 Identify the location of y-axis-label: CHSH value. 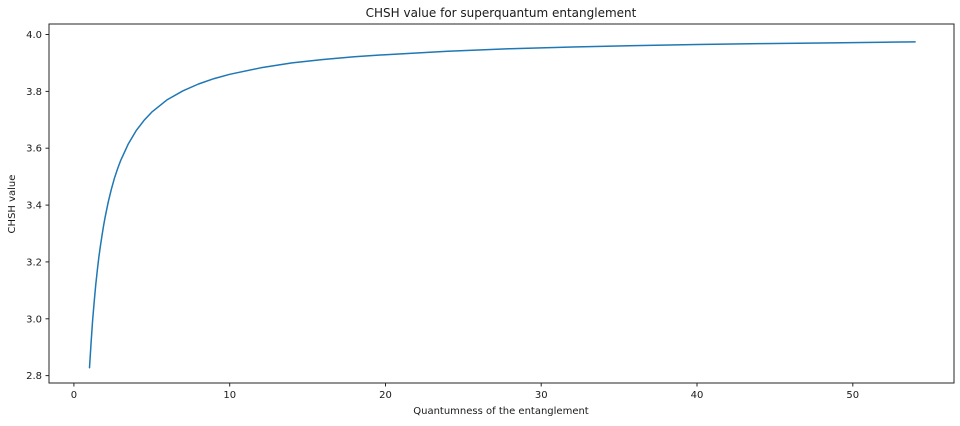
(12, 204).